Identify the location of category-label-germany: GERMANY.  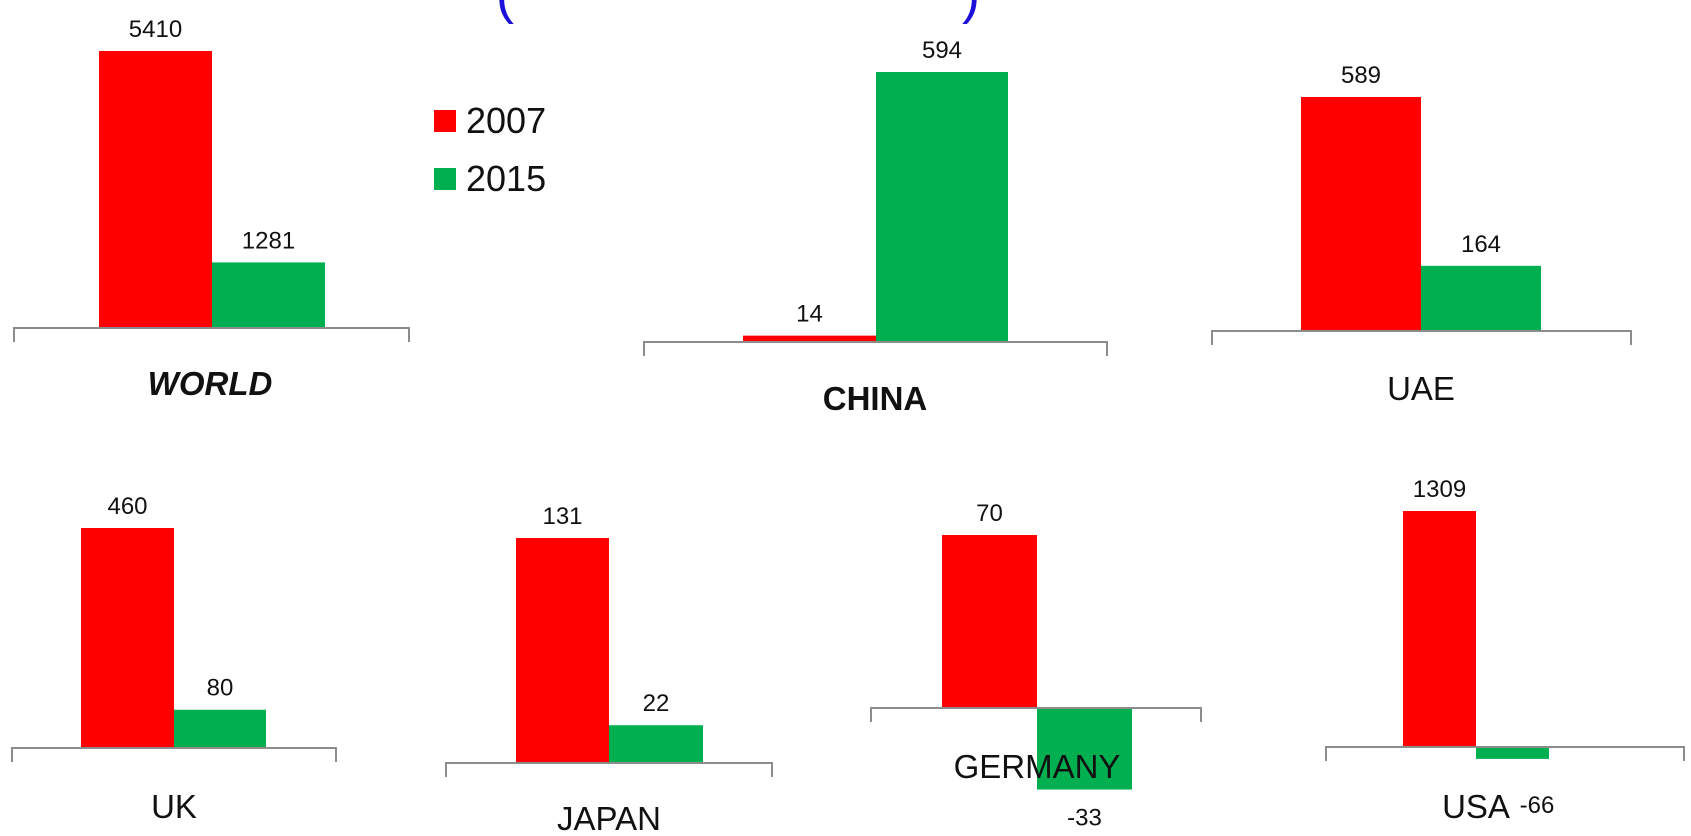
(1037, 766).